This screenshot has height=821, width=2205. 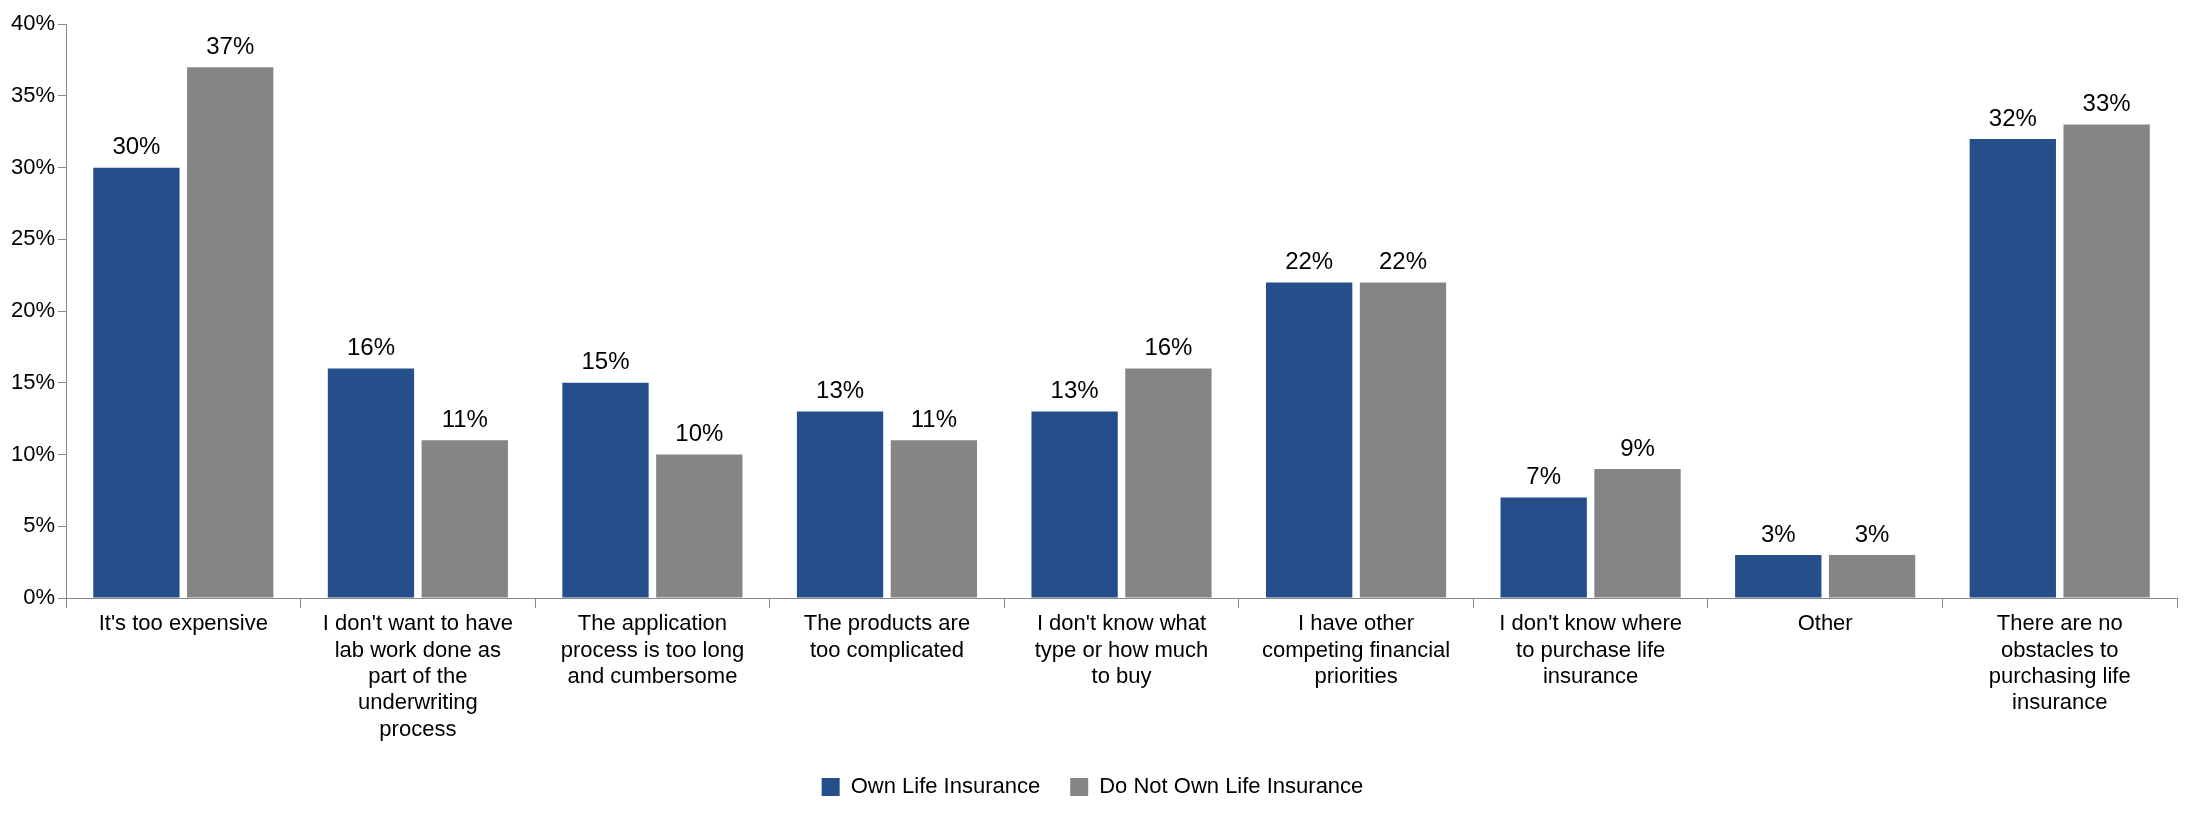 What do you see at coordinates (1825, 623) in the screenshot?
I see `x-tick-label: Other` at bounding box center [1825, 623].